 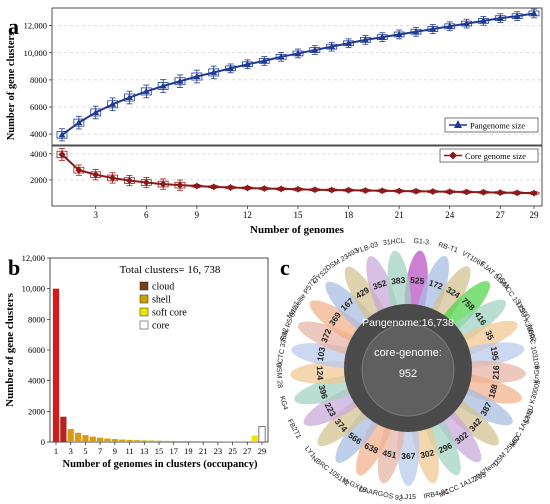 What do you see at coordinates (11, 86) in the screenshot?
I see `pangenome-ylabel: Number of gene clusters` at bounding box center [11, 86].